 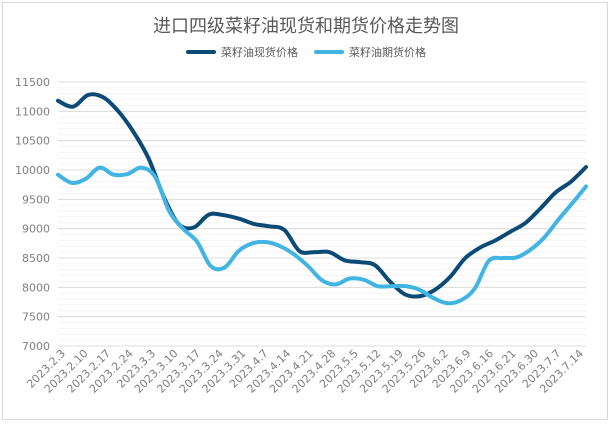 I want to click on legend-item-spot: 菜籽油现货价格, so click(x=242, y=52).